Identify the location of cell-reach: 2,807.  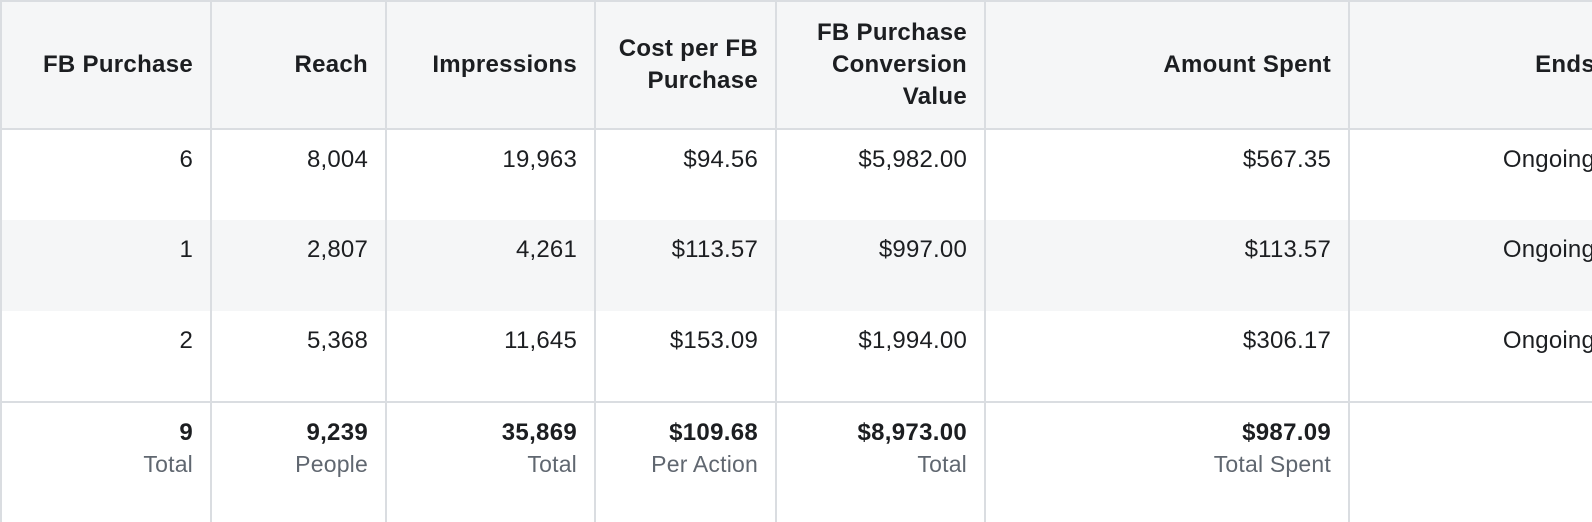
(299, 265).